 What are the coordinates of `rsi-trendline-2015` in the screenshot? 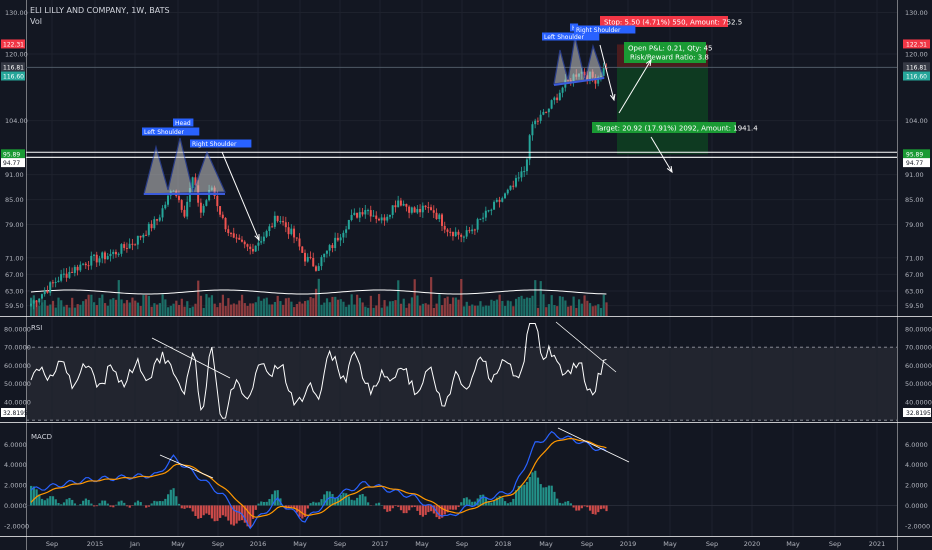 It's located at (191, 358).